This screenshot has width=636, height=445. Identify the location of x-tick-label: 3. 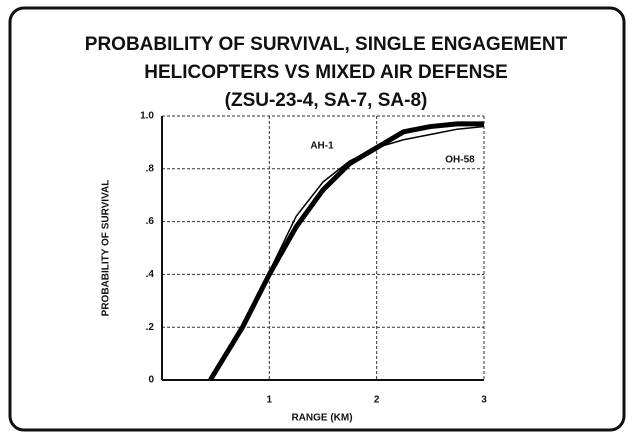
(484, 400).